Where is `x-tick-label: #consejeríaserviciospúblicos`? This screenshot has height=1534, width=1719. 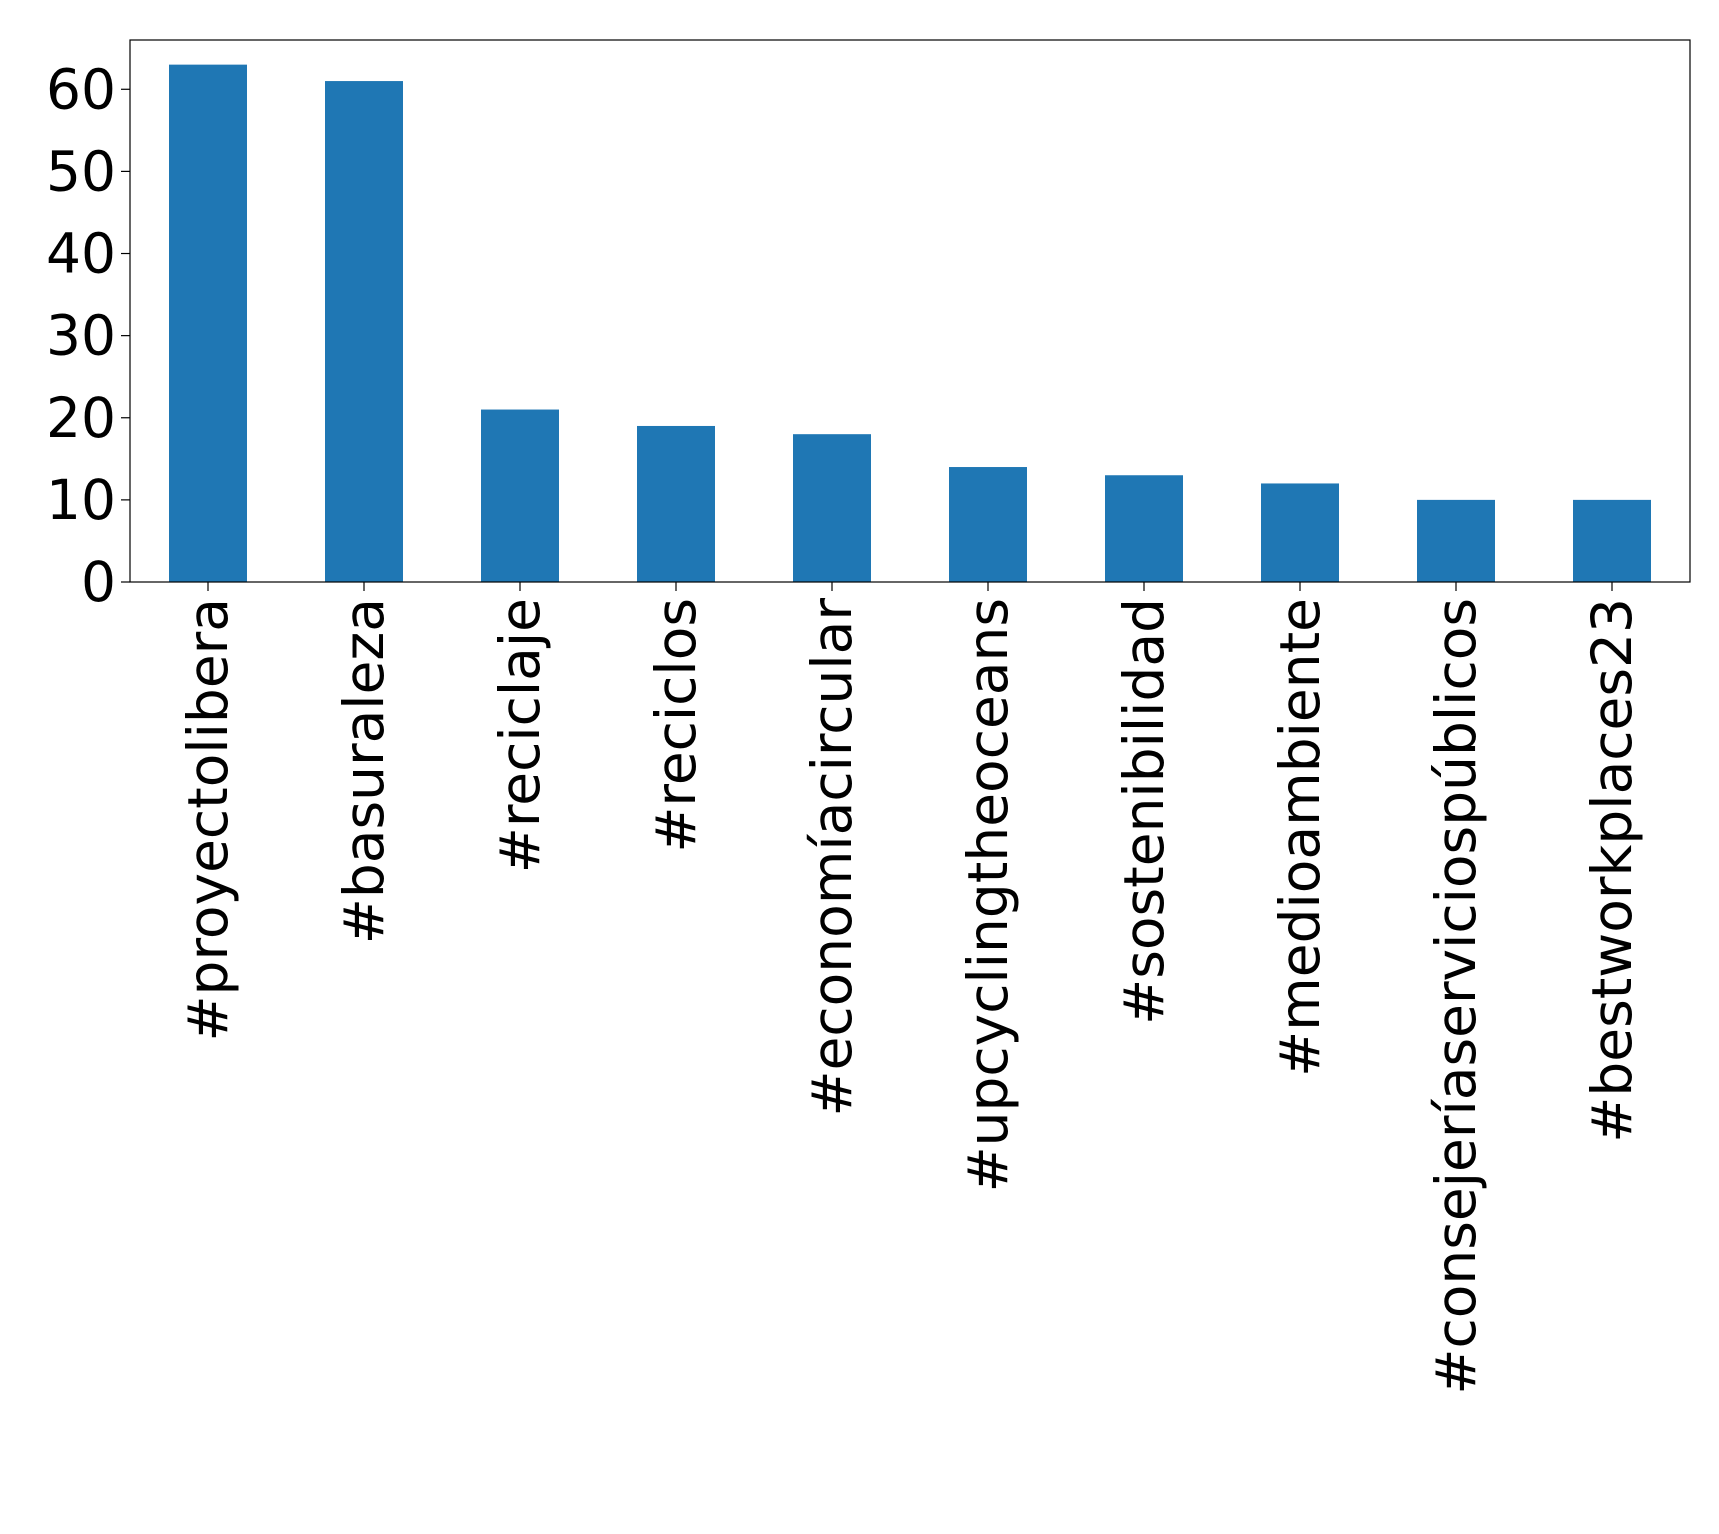
x-tick-label: #consejeríaserviciospúblicos is located at coordinates (1456, 996).